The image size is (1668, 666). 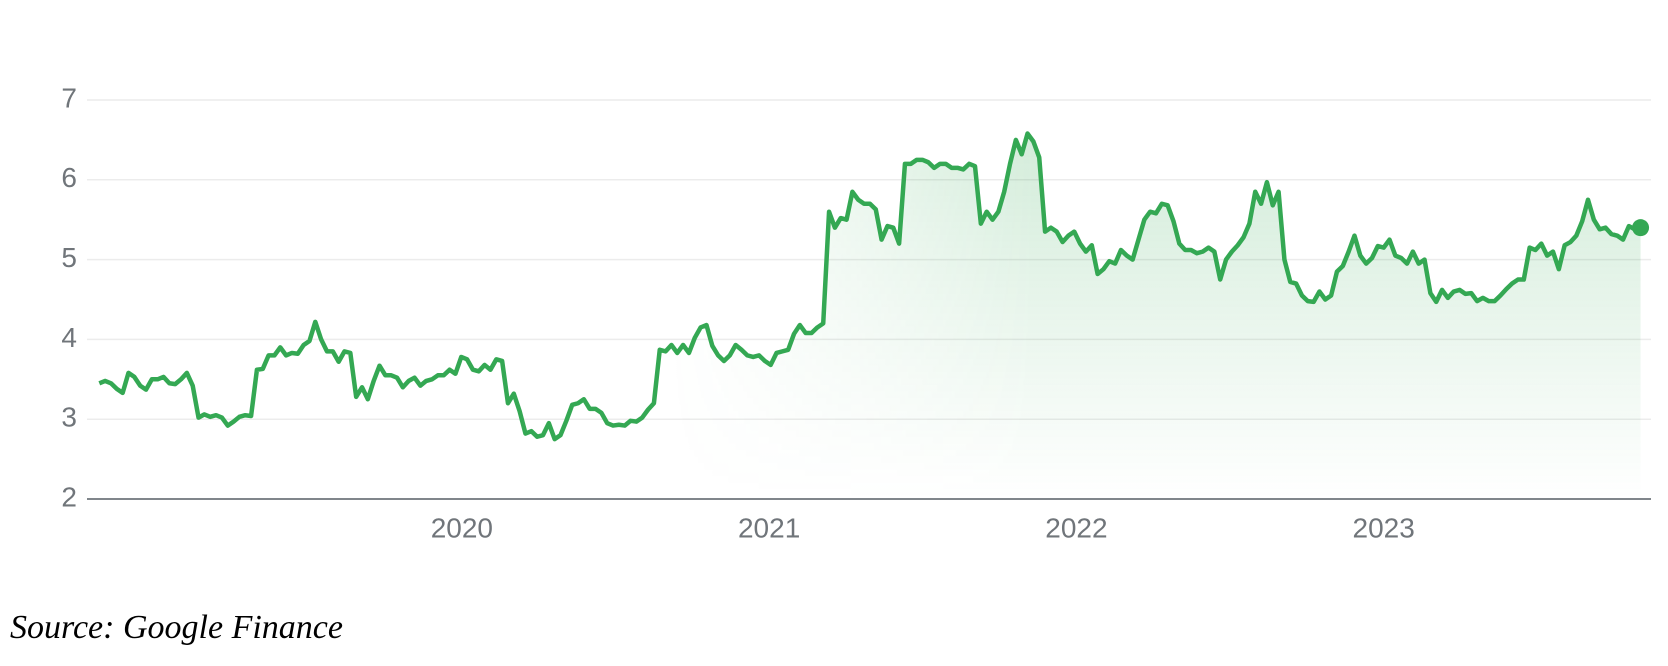 I want to click on x-tick-label: 2021, so click(x=769, y=527).